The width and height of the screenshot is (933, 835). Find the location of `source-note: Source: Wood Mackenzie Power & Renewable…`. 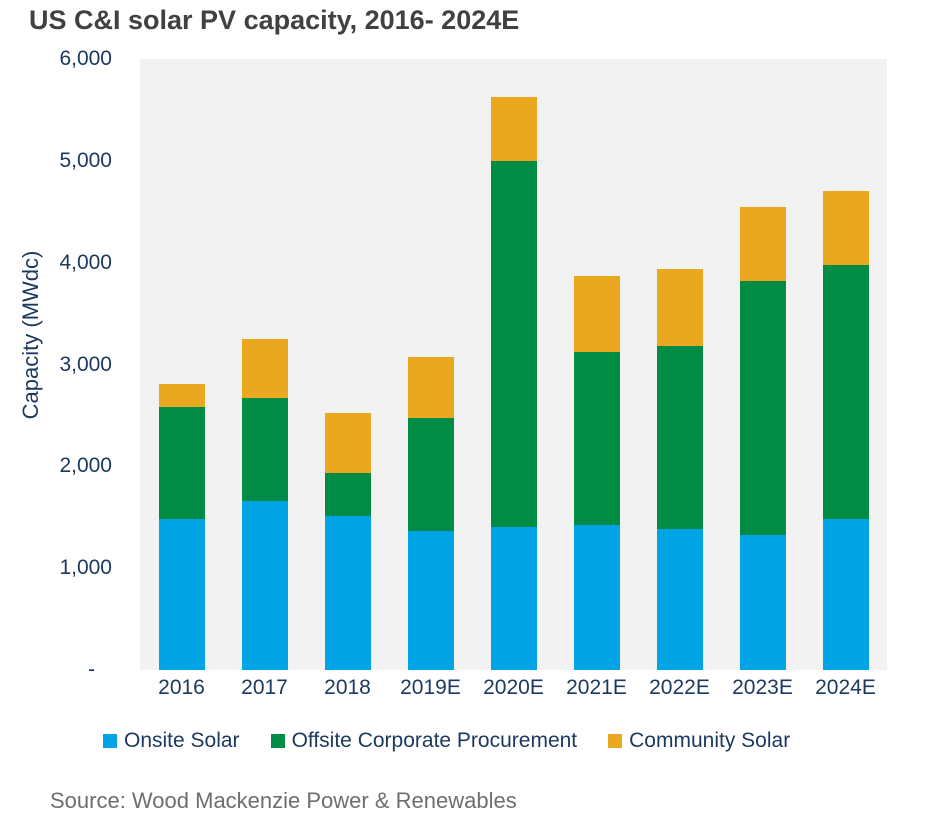

source-note: Source: Wood Mackenzie Power & Renewable… is located at coordinates (283, 800).